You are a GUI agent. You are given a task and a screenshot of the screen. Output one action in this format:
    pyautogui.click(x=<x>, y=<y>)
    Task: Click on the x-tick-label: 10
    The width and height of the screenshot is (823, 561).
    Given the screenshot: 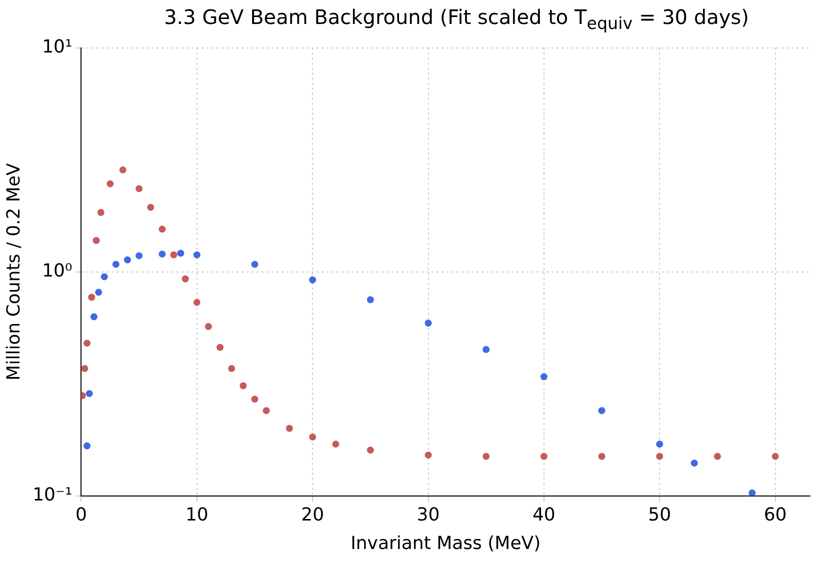 What is the action you would take?
    pyautogui.click(x=196, y=515)
    